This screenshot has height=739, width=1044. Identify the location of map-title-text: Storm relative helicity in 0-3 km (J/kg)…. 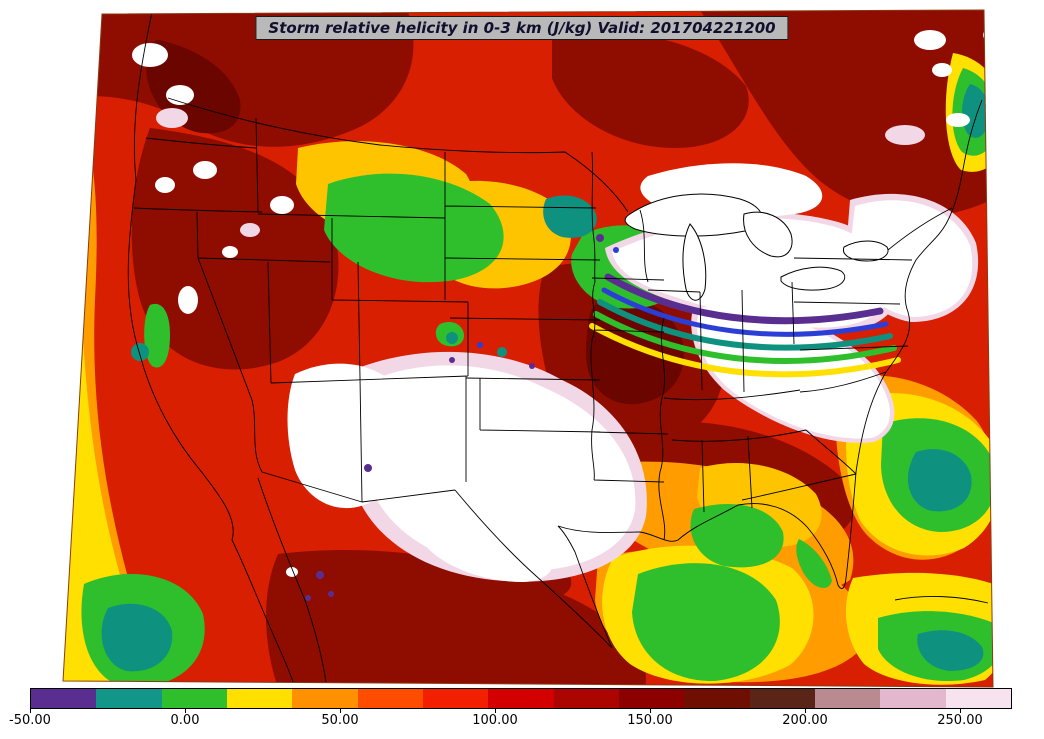
(522, 28).